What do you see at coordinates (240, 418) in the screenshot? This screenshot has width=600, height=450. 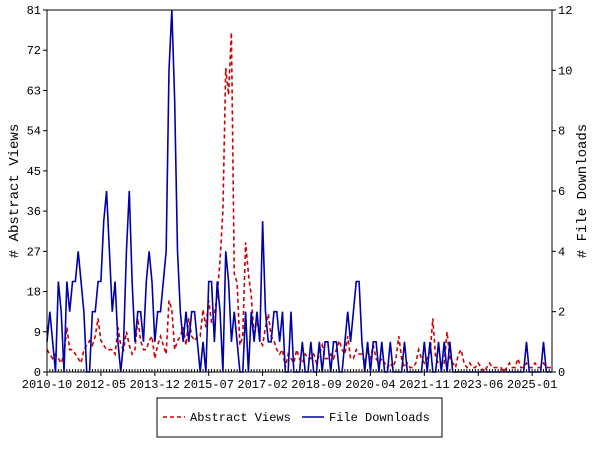 I see `legend-label: Abstract Views` at bounding box center [240, 418].